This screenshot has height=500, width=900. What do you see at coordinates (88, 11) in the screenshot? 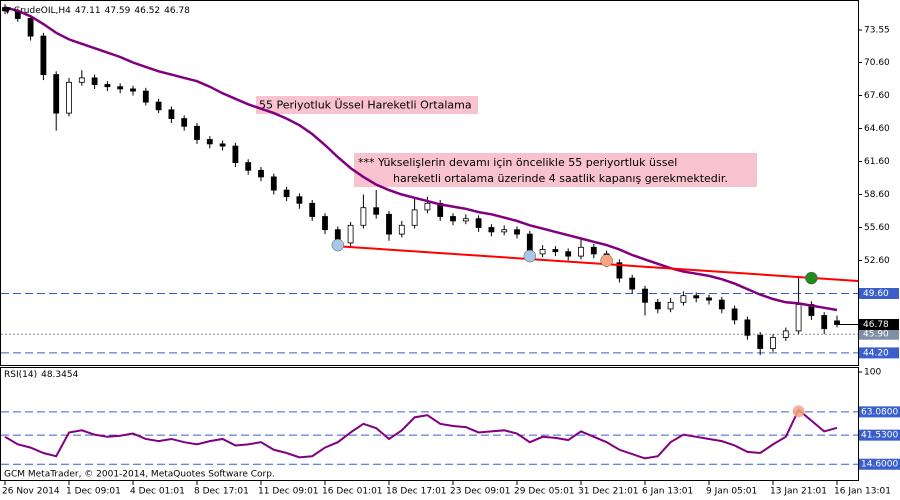
I see `header-open: 47.11` at bounding box center [88, 11].